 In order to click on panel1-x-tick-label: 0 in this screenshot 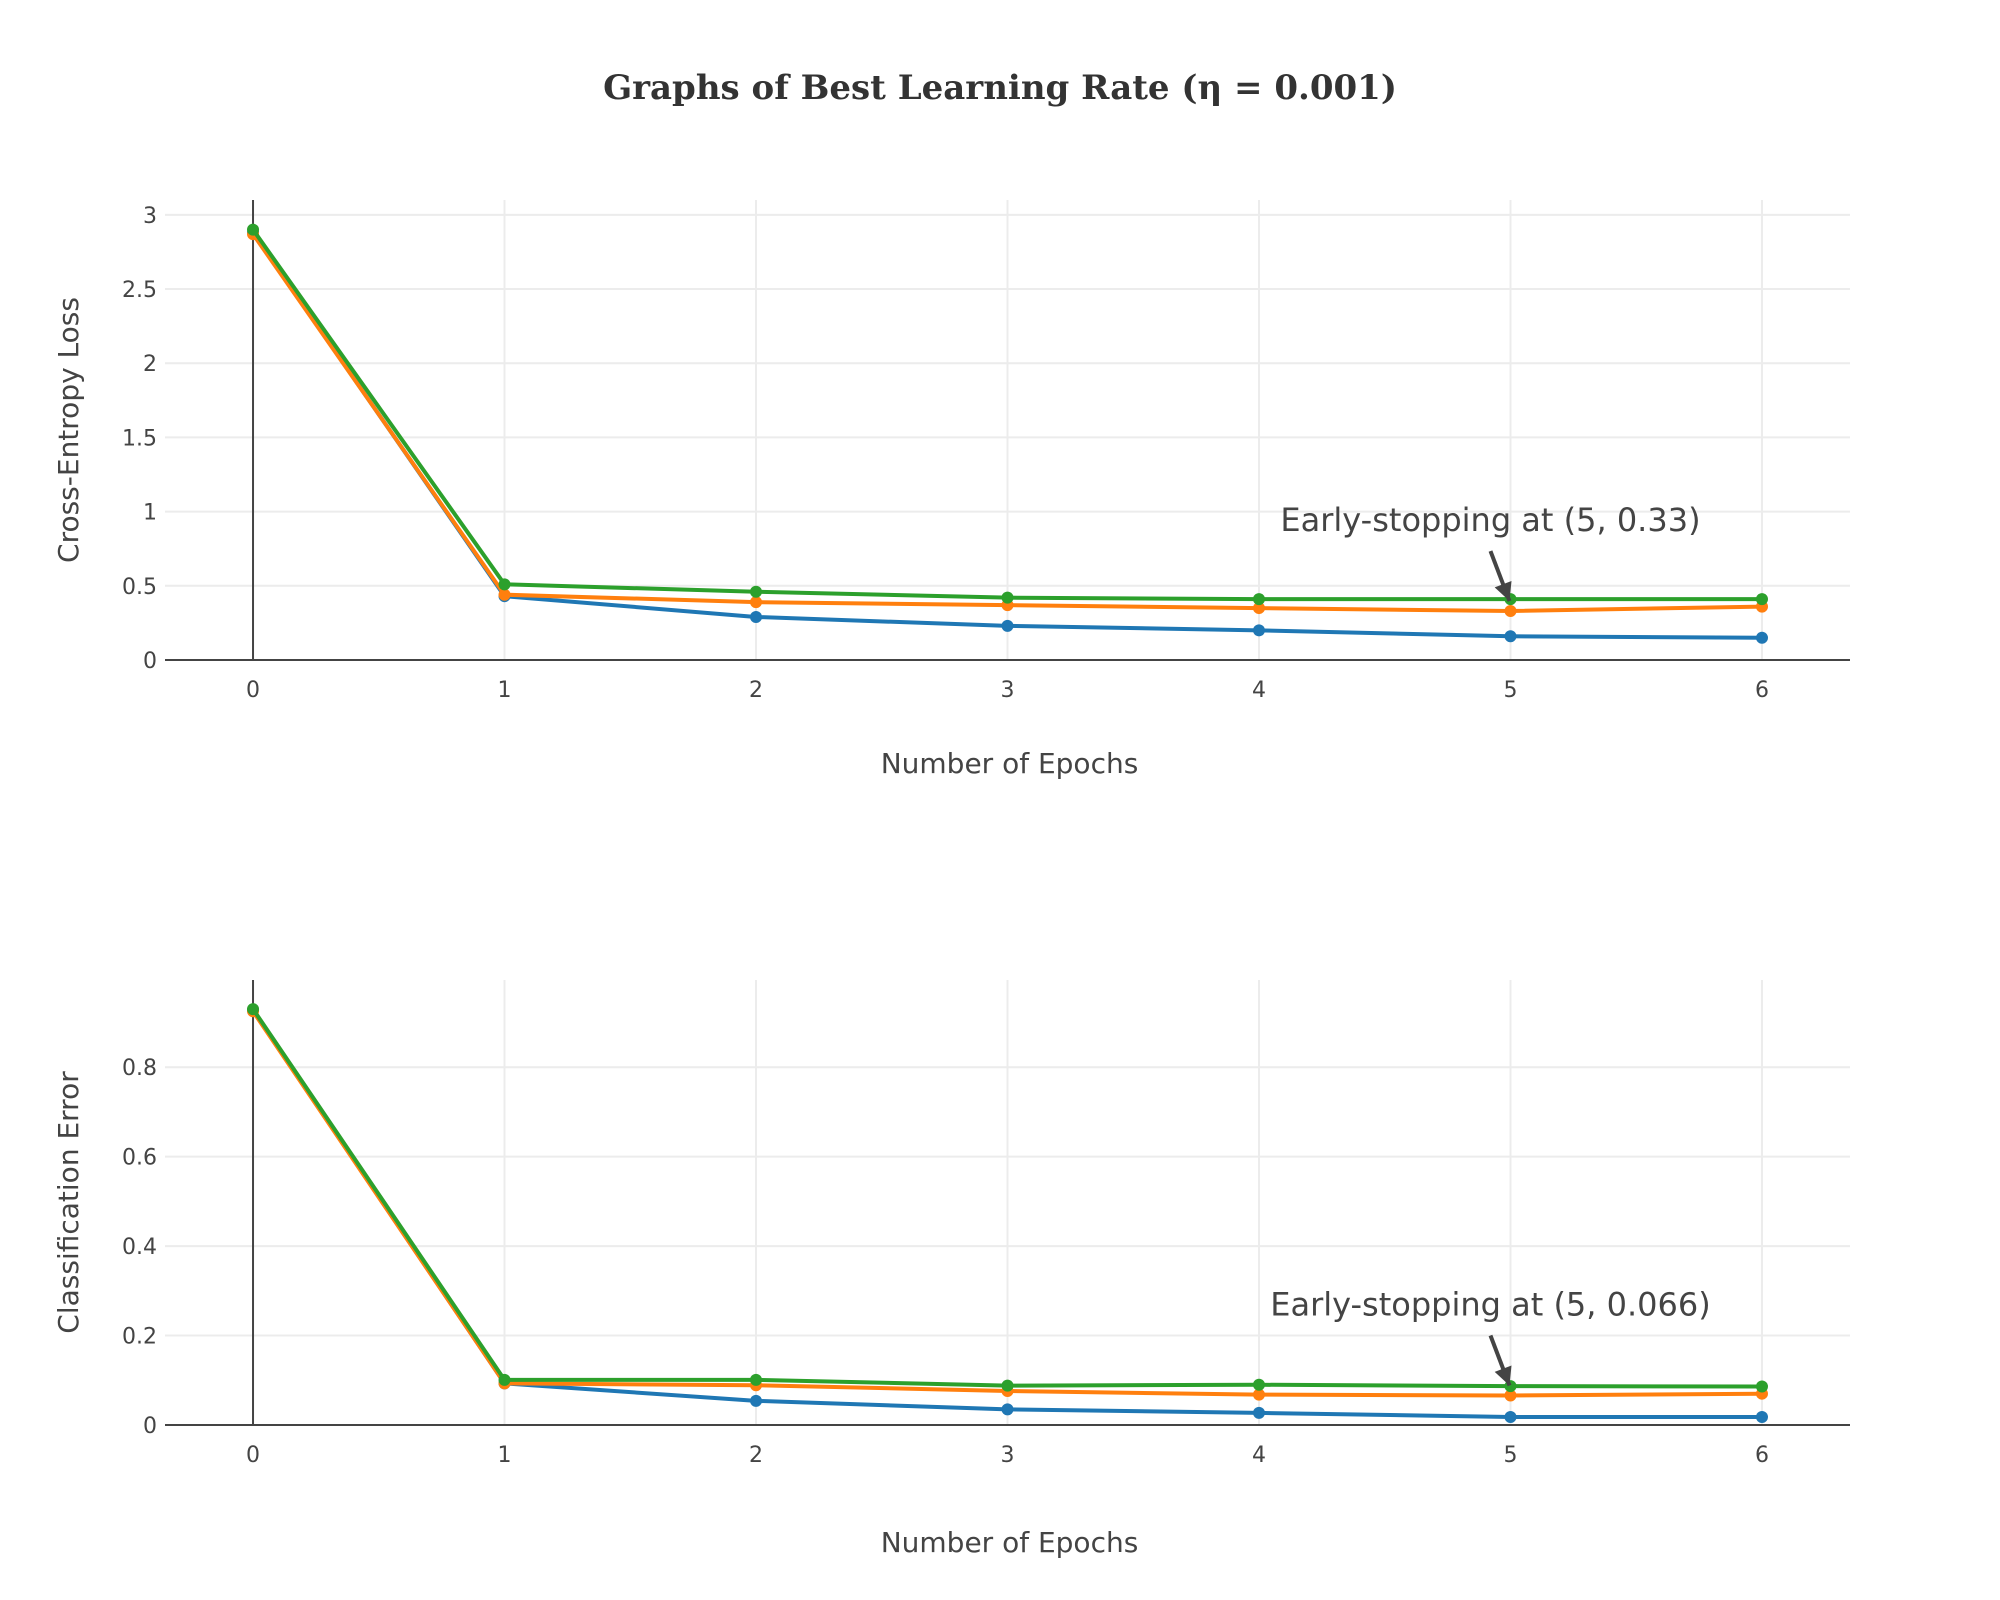, I will do `click(253, 690)`.